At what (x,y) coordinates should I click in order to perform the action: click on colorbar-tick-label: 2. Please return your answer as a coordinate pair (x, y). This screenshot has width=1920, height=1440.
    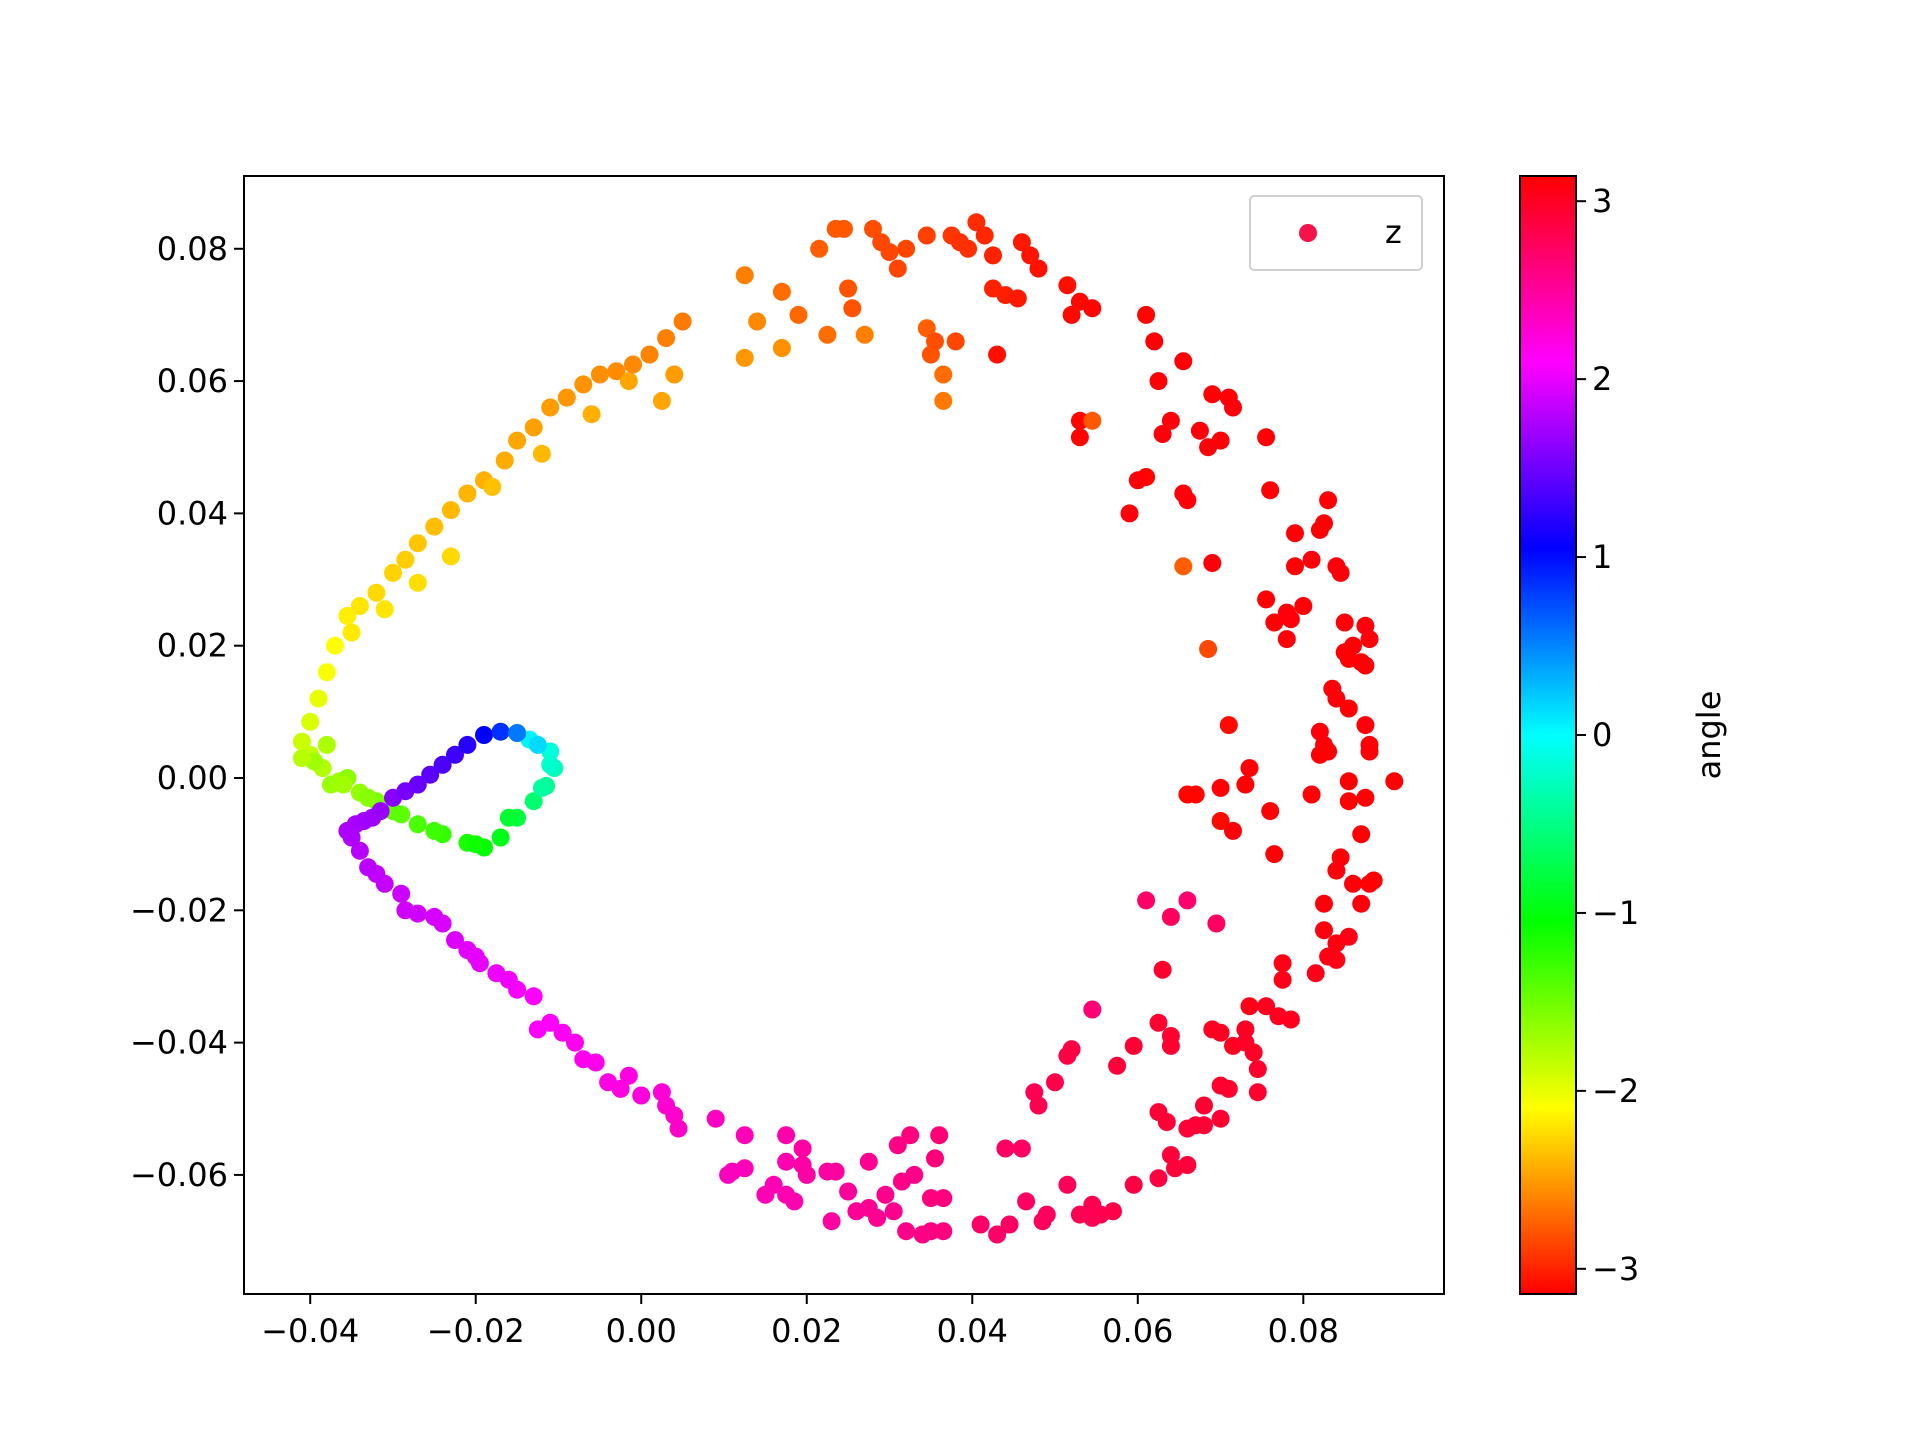
    Looking at the image, I should click on (1602, 379).